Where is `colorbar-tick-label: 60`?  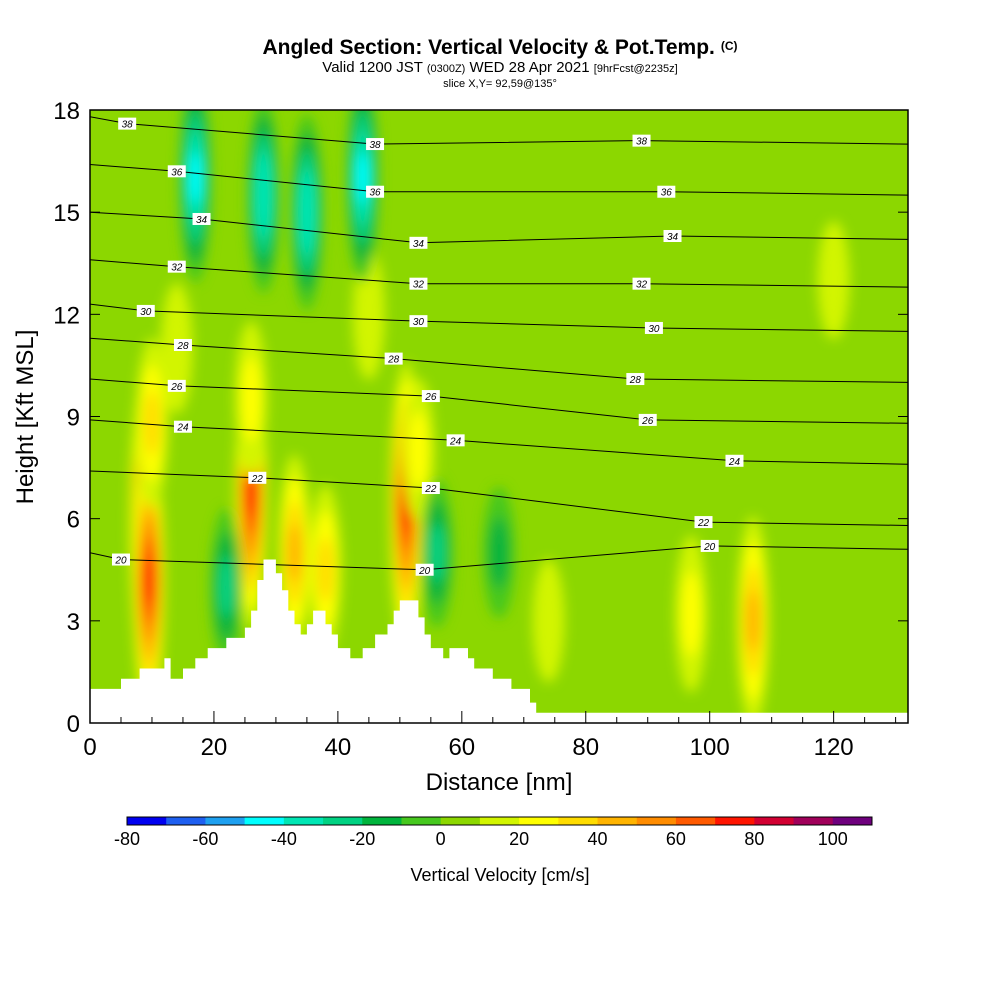
colorbar-tick-label: 60 is located at coordinates (676, 839).